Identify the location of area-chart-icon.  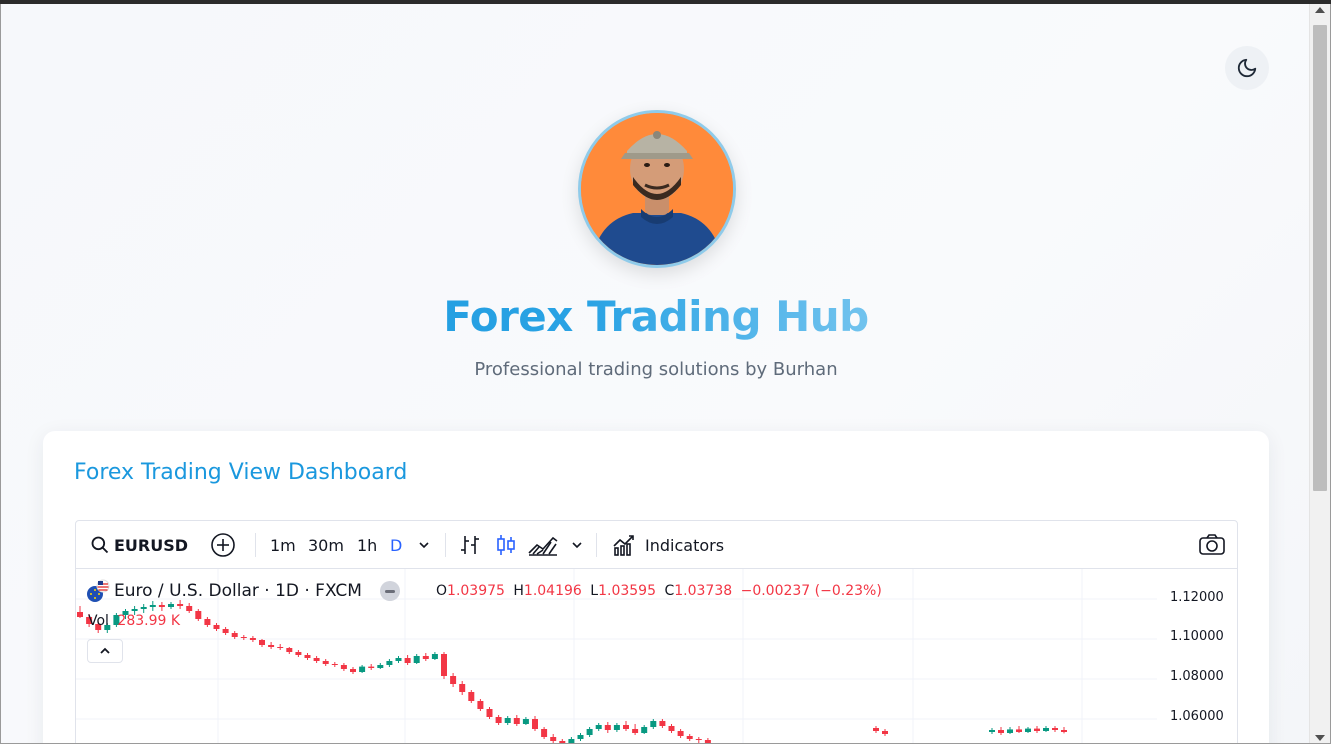
(543, 546).